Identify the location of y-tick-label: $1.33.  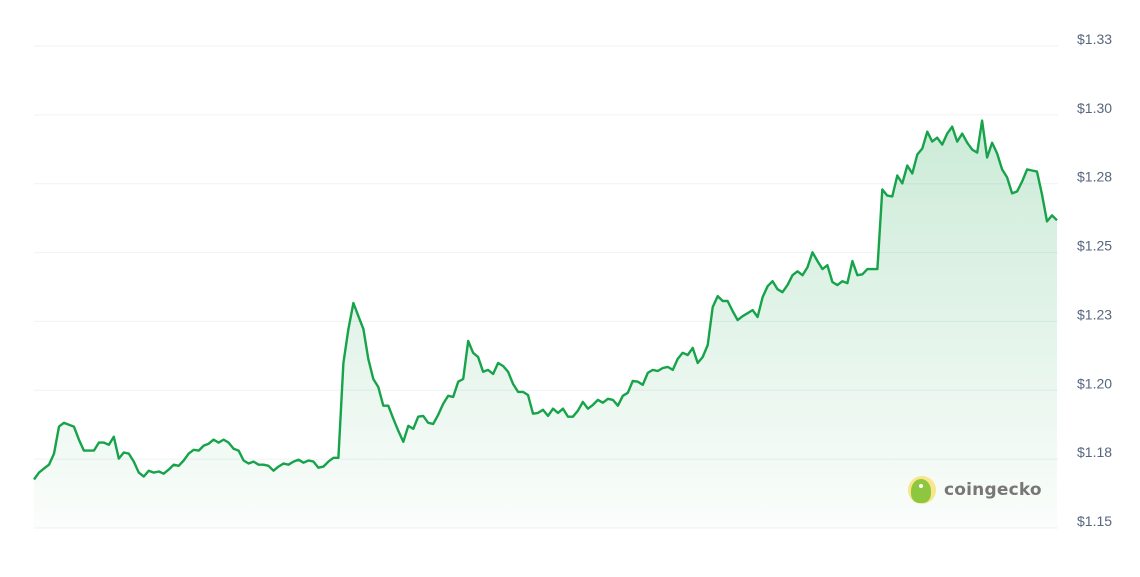
(1094, 39).